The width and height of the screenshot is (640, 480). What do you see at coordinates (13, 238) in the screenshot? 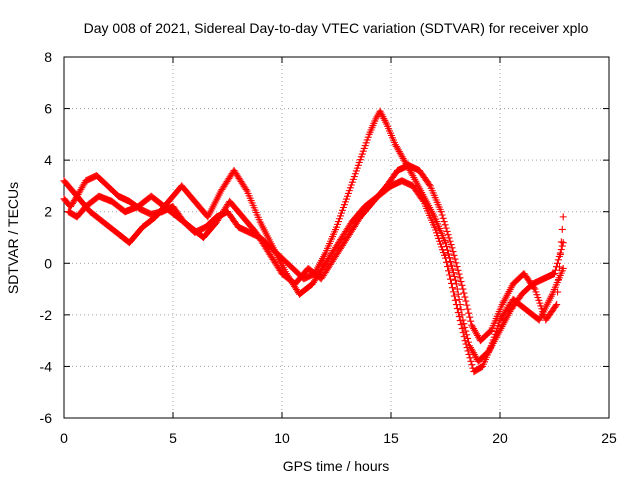
I see `y-axis-label: SDTVAR / TECUs` at bounding box center [13, 238].